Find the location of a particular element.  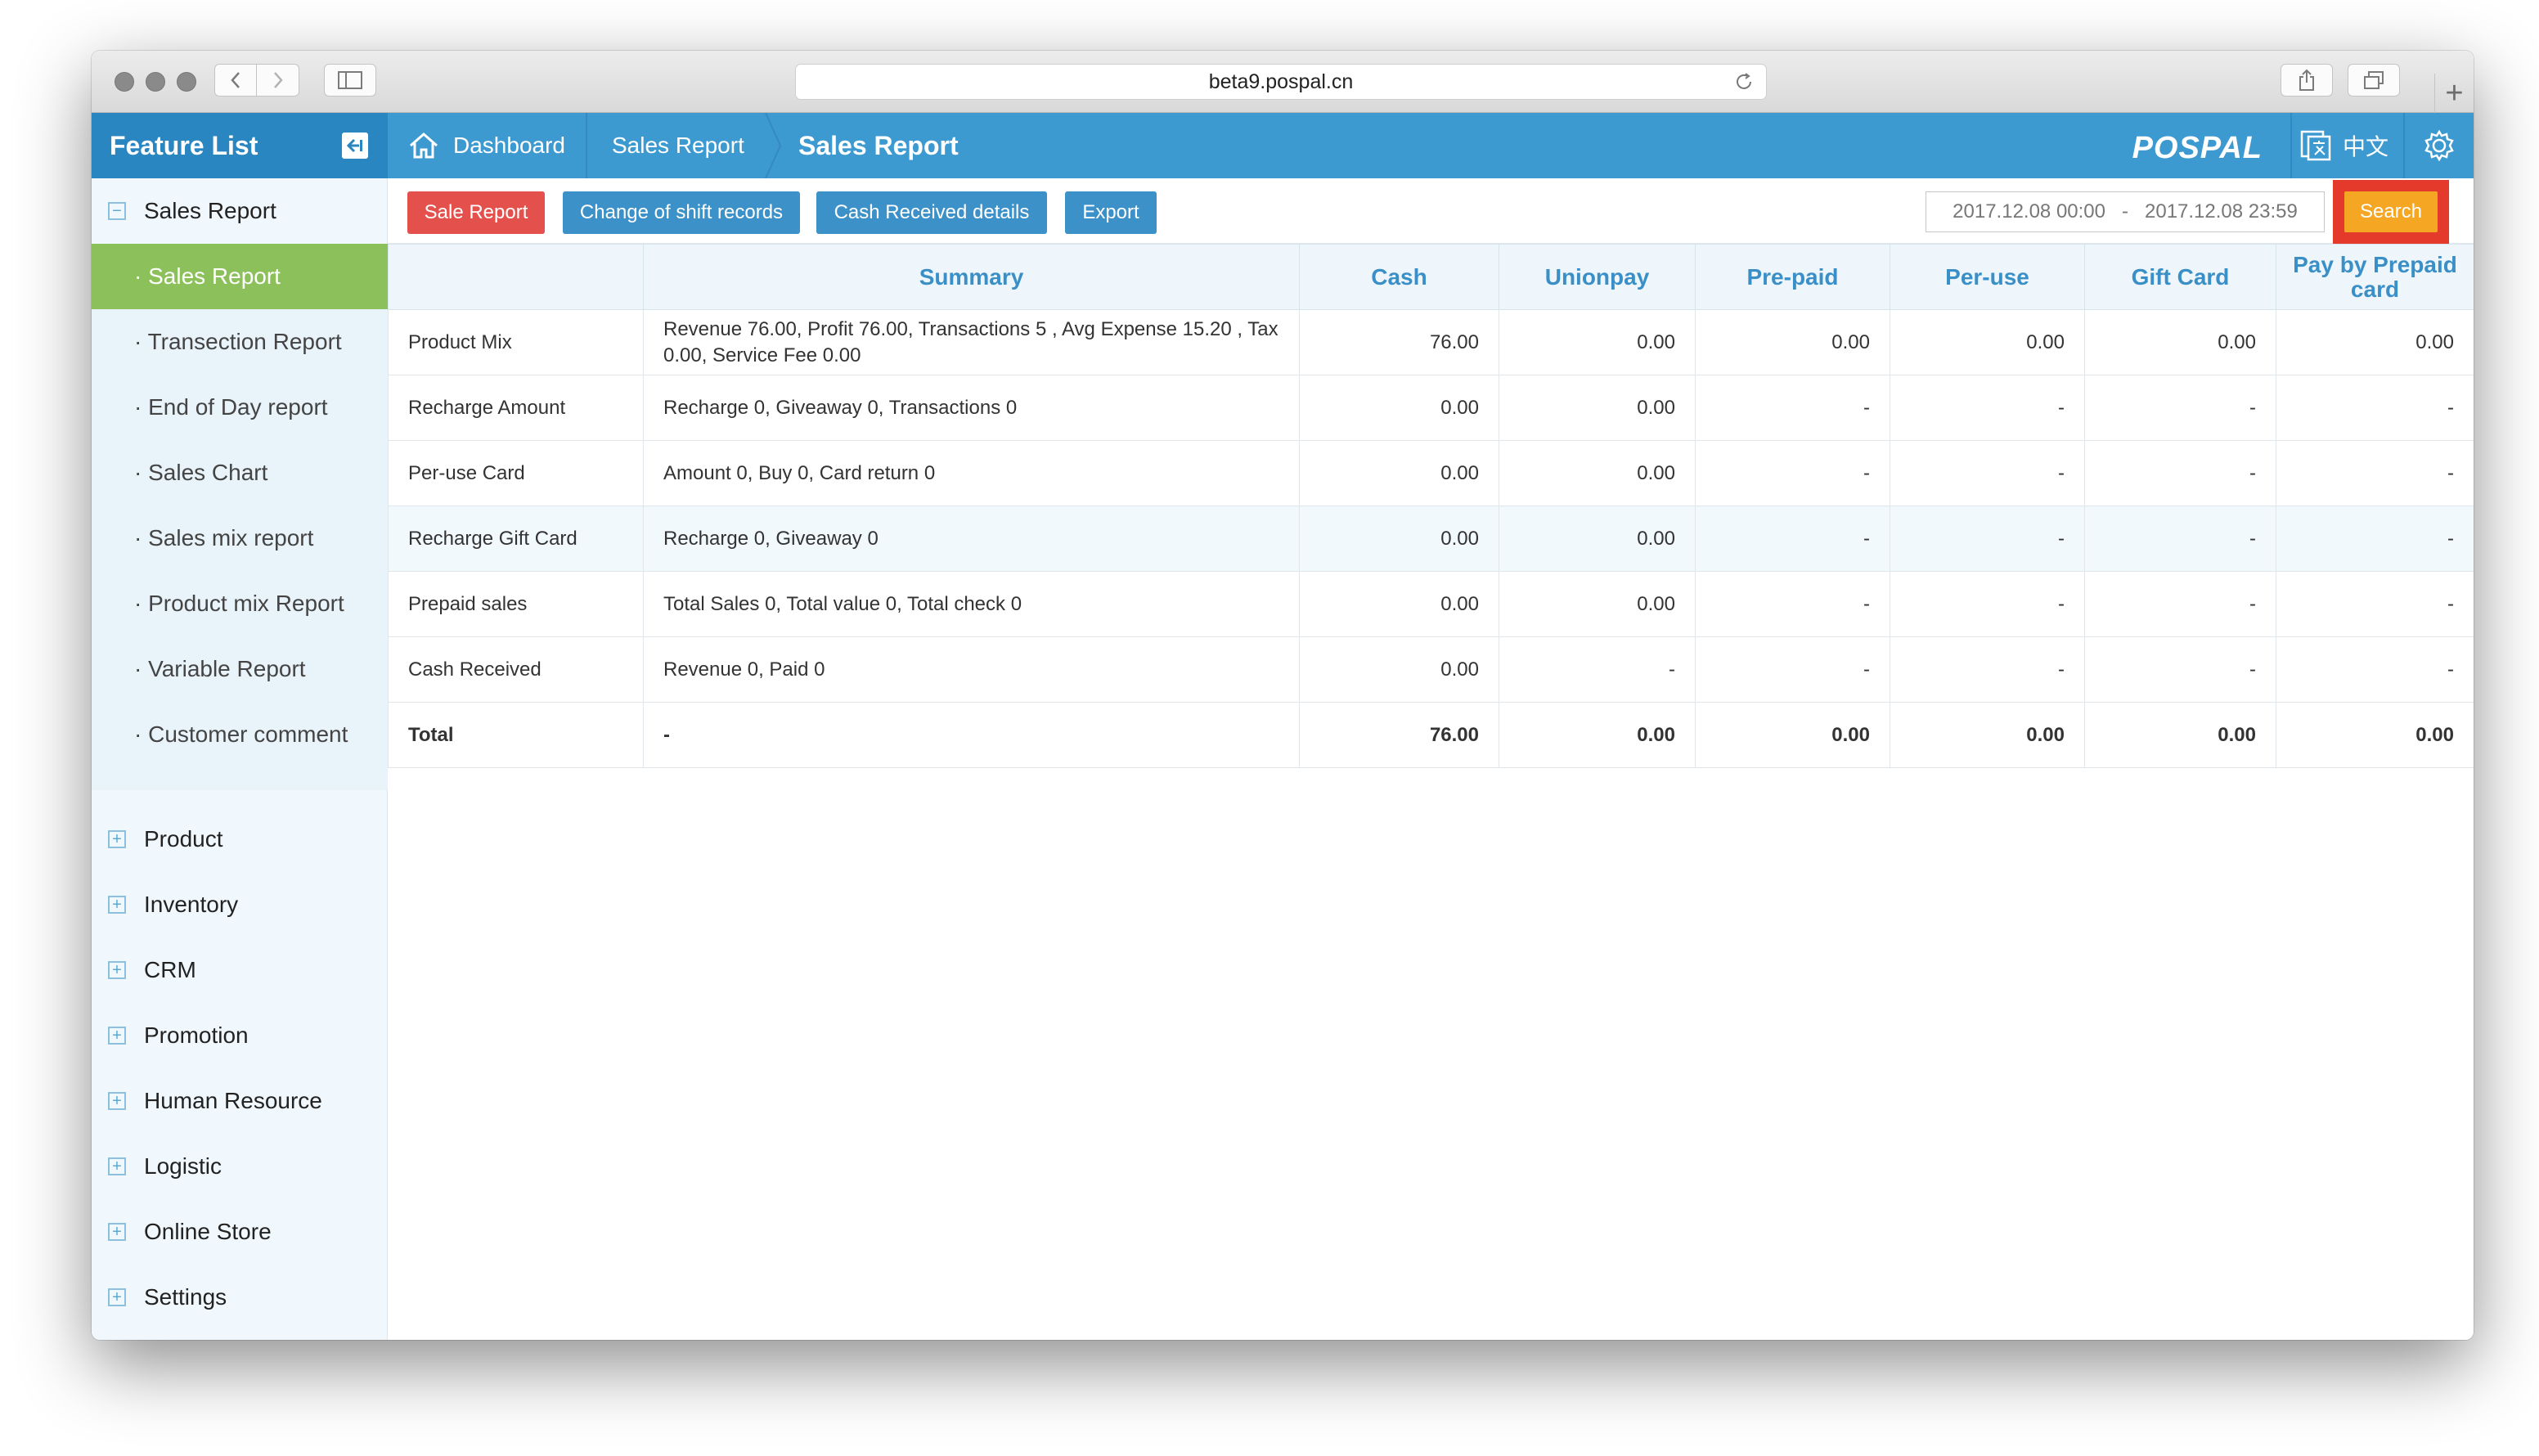

sidebar-item-label: · Sales Report is located at coordinates (207, 276).